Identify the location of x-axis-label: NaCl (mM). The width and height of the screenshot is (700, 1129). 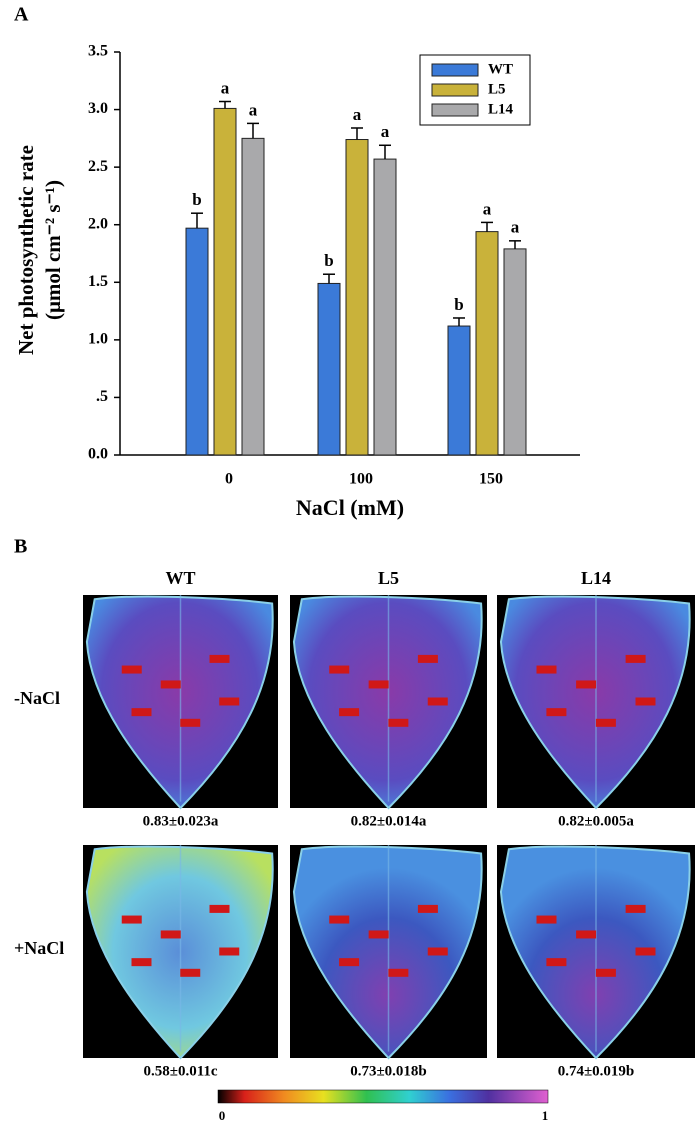
(350, 507).